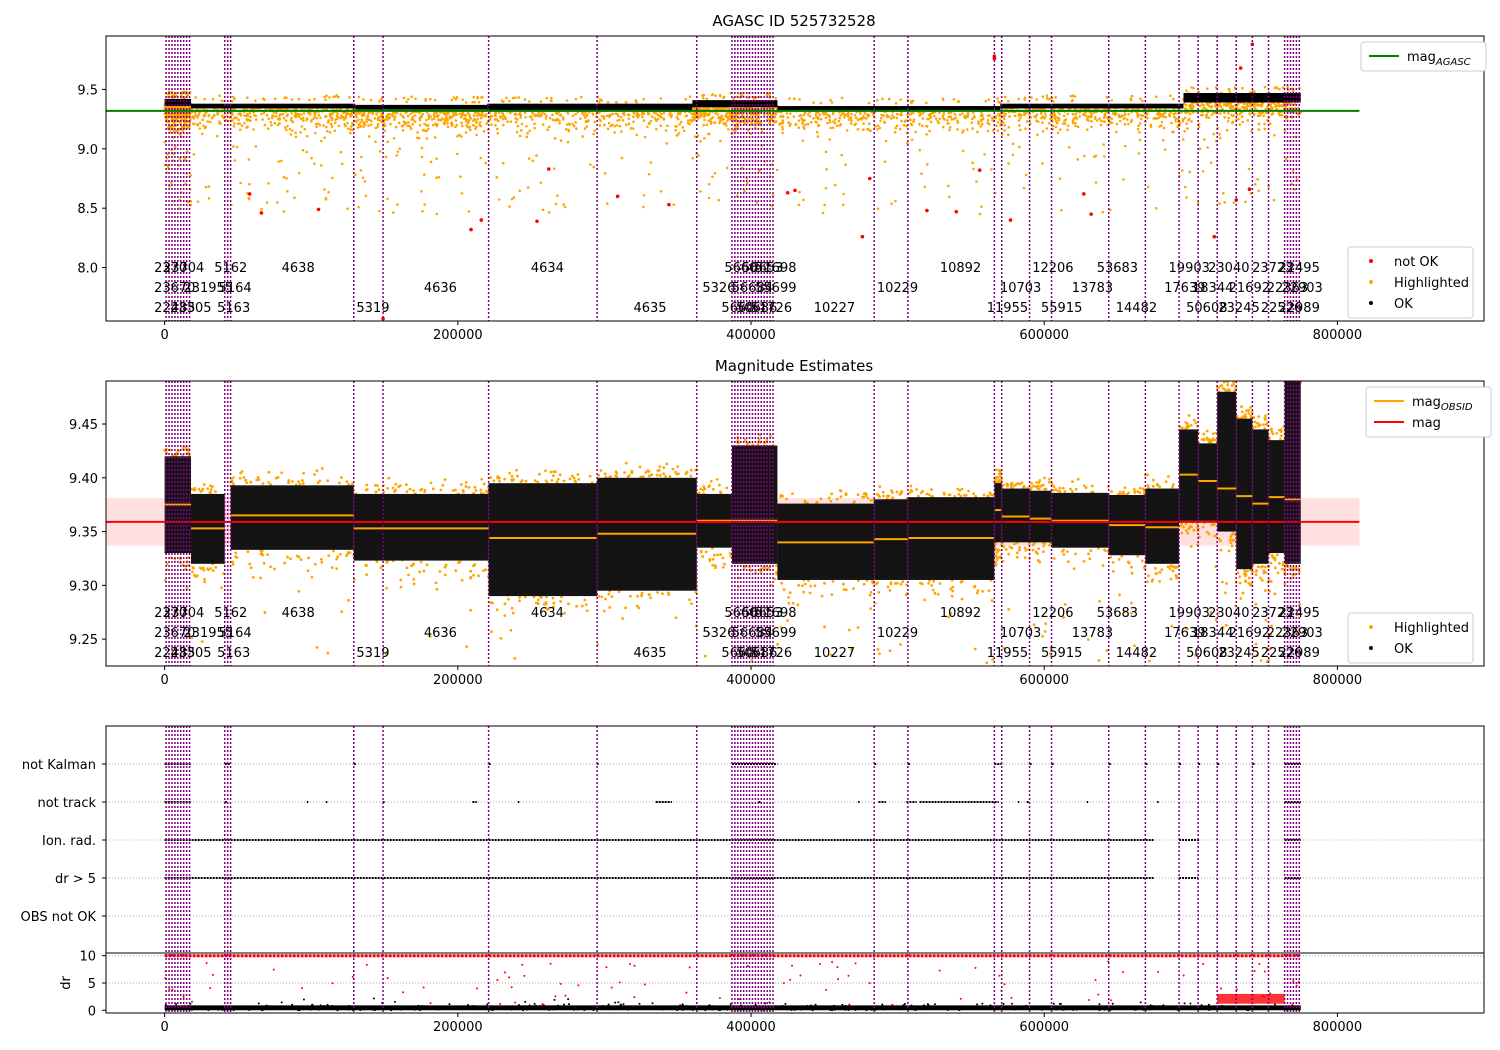 The height and width of the screenshot is (1050, 1500). Describe the element at coordinates (1281, 308) in the screenshot. I see `obsid-label: 22526` at that location.